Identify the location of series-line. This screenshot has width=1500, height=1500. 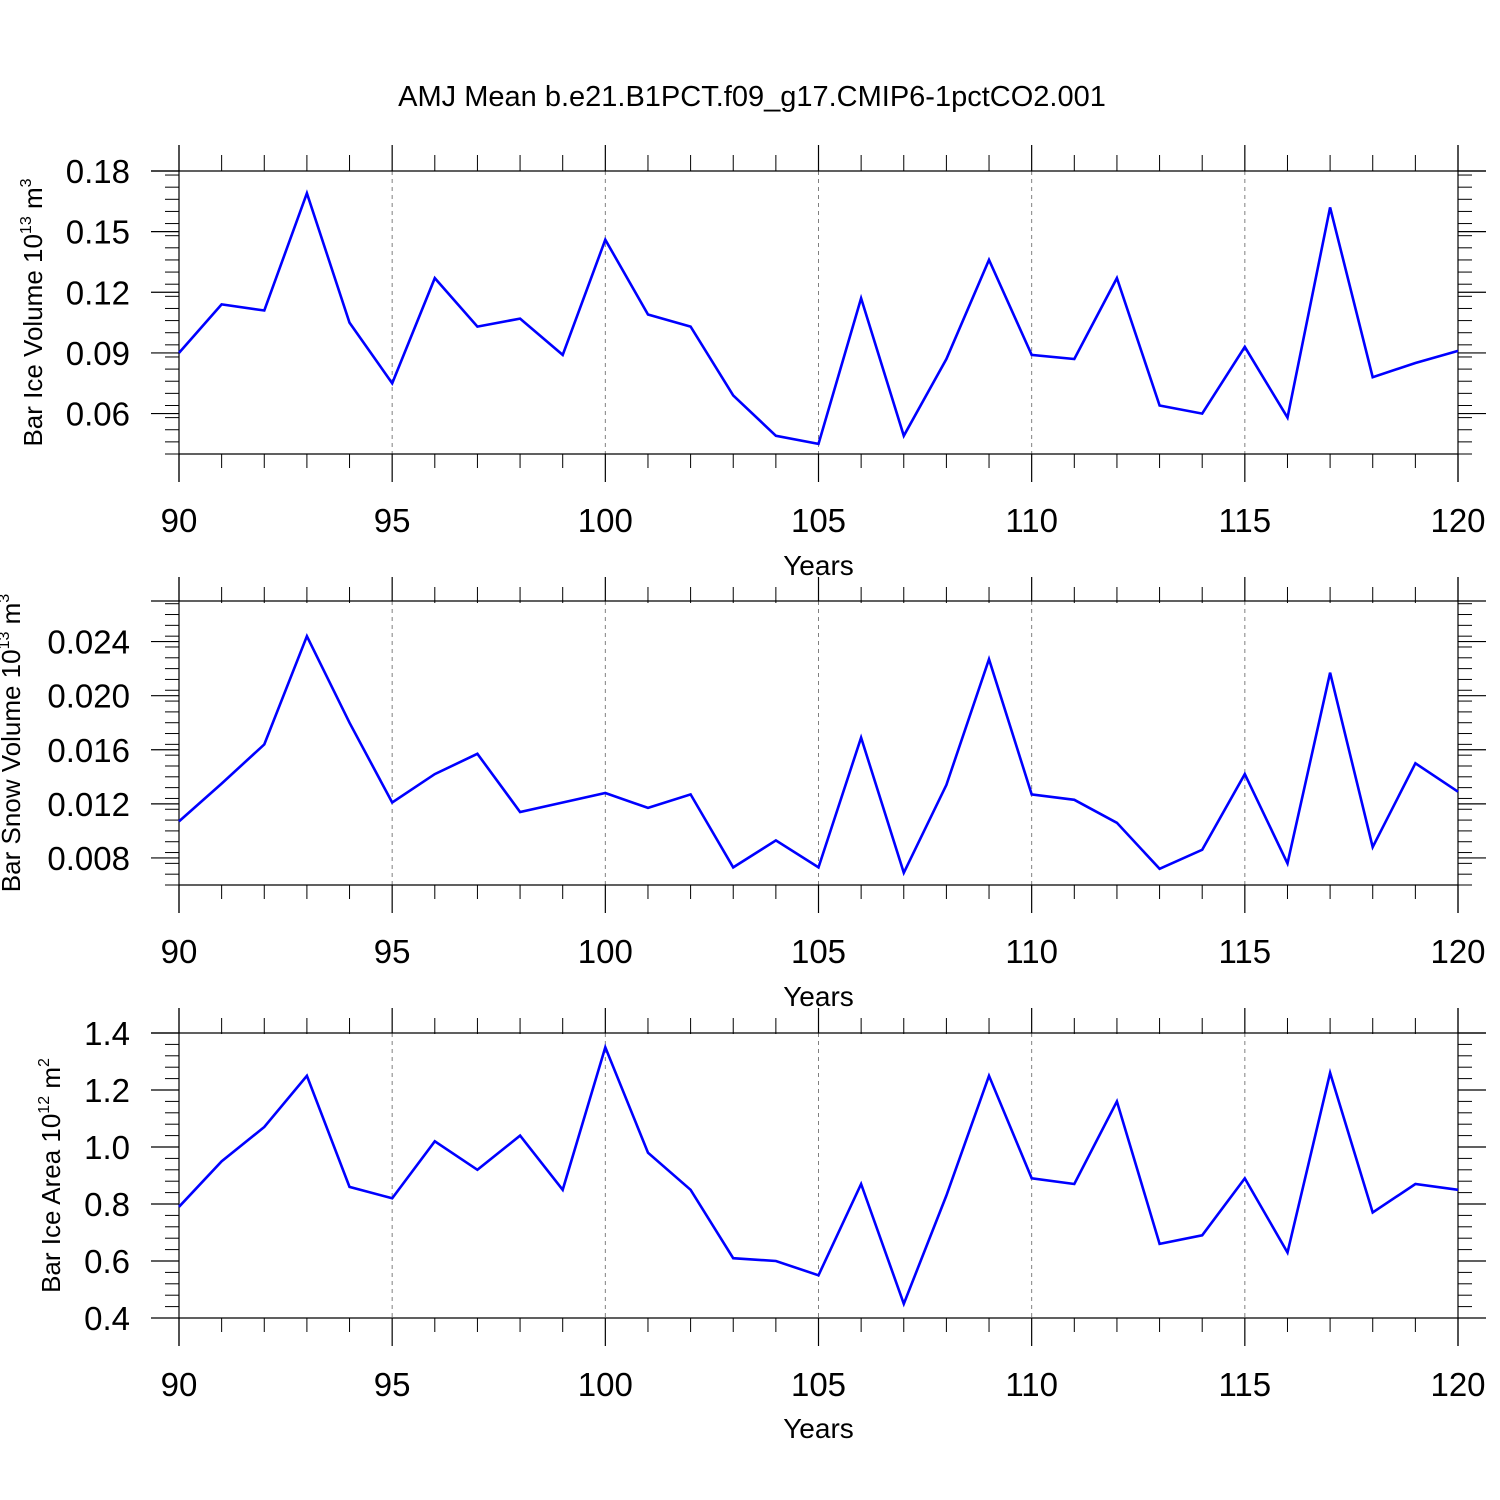
(818, 754).